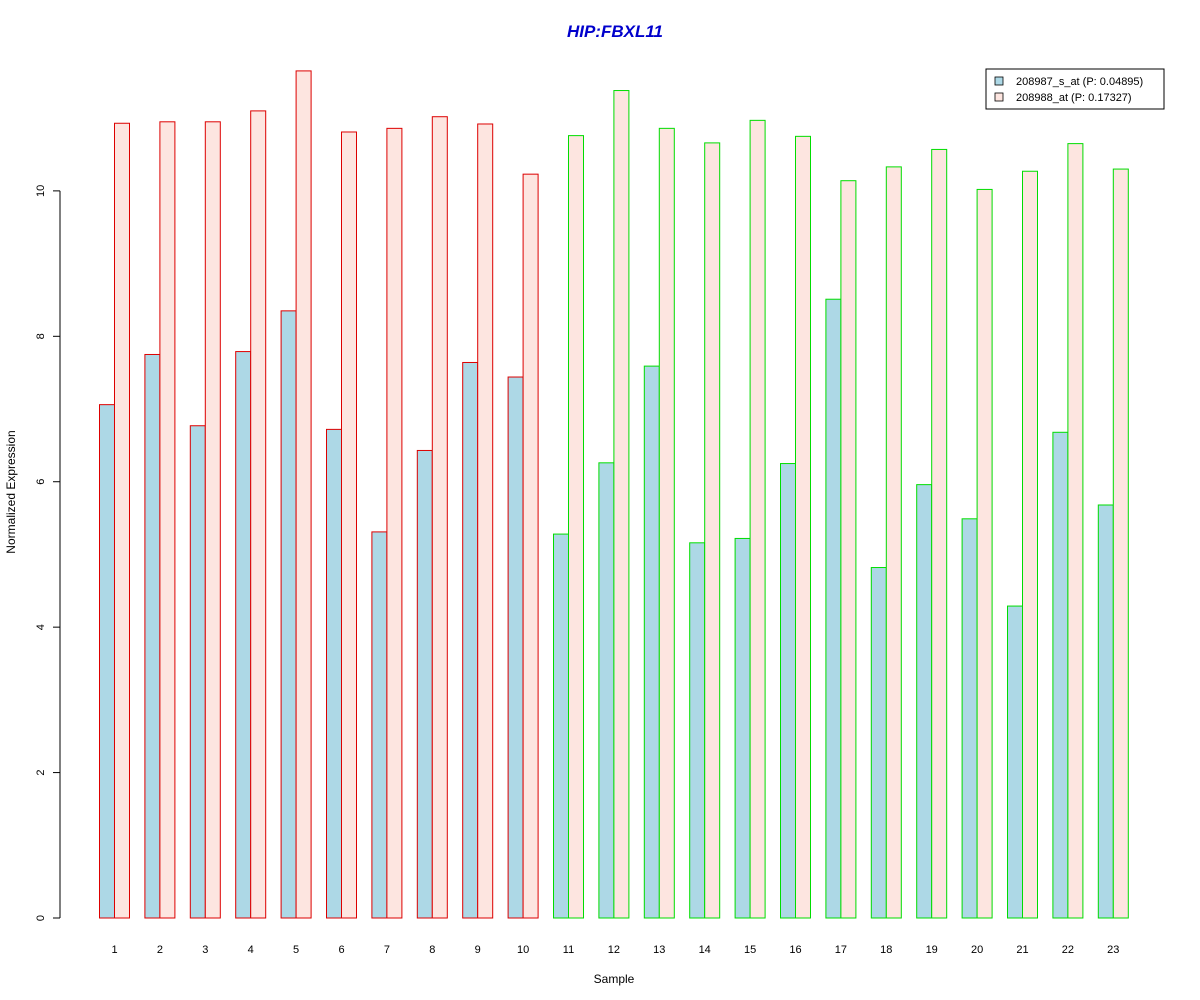  Describe the element at coordinates (251, 950) in the screenshot. I see `x-tick-label: 4` at that location.